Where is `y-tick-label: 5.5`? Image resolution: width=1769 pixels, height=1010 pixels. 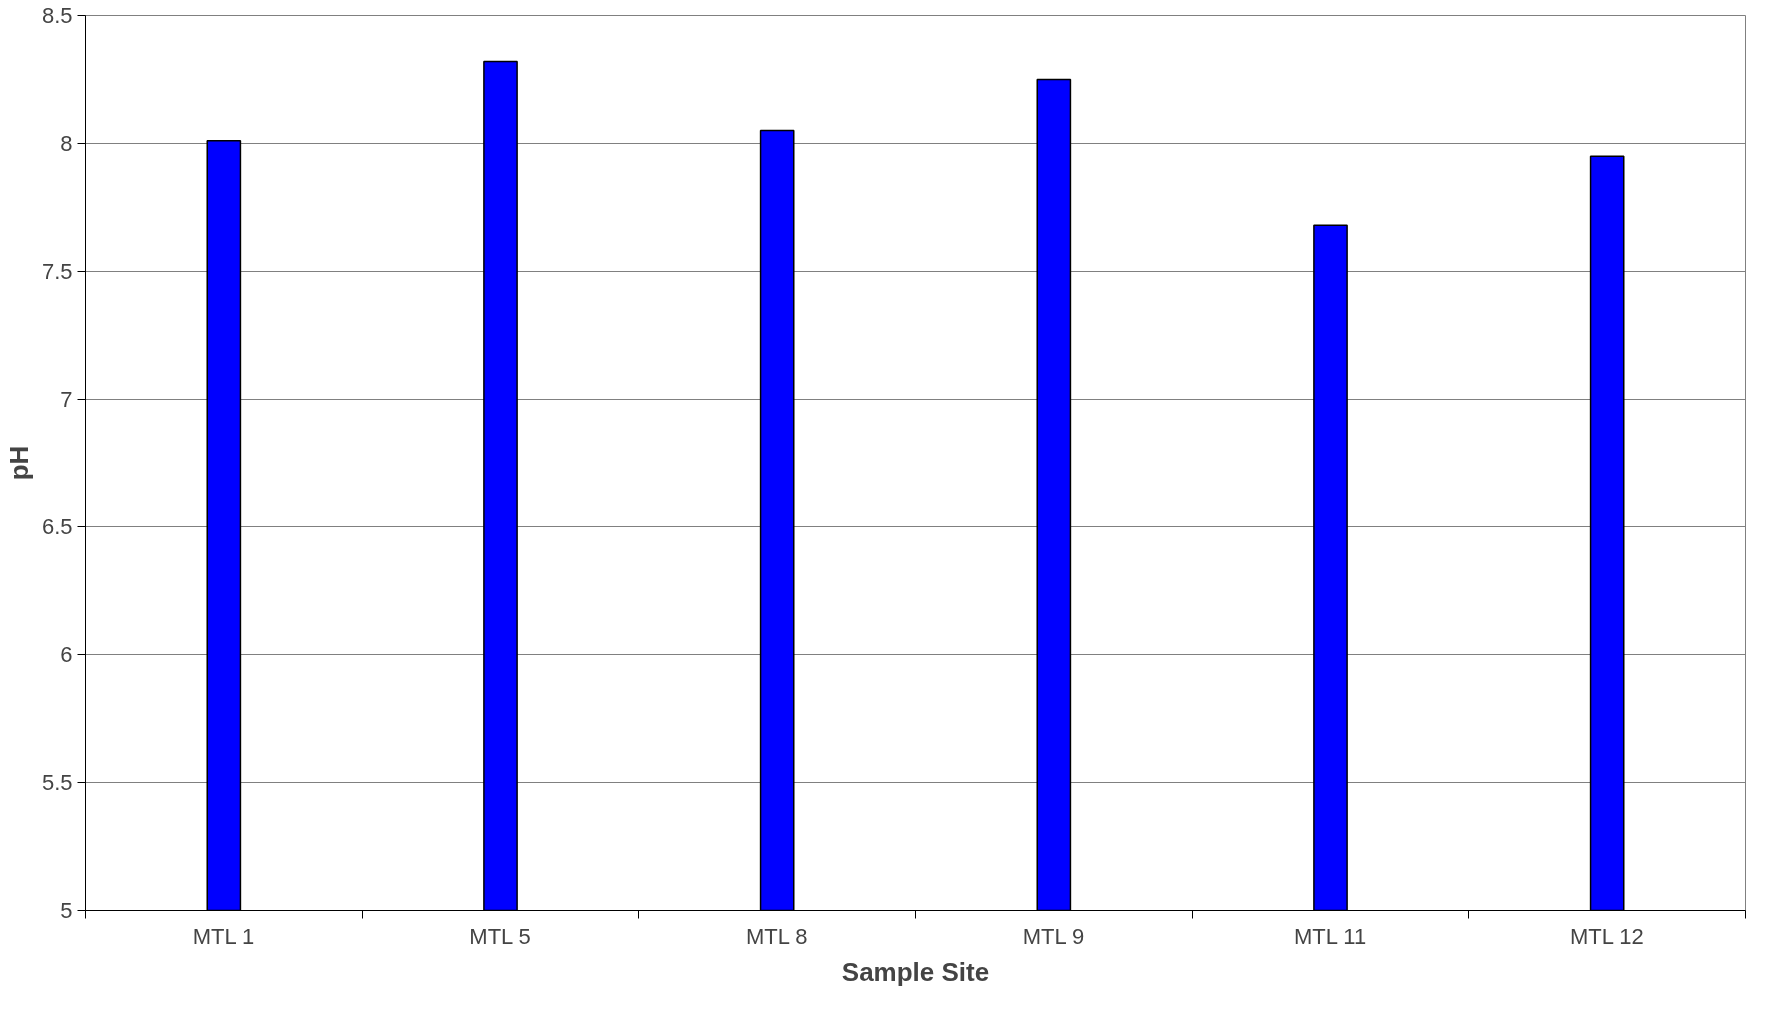
y-tick-label: 5.5 is located at coordinates (57, 783).